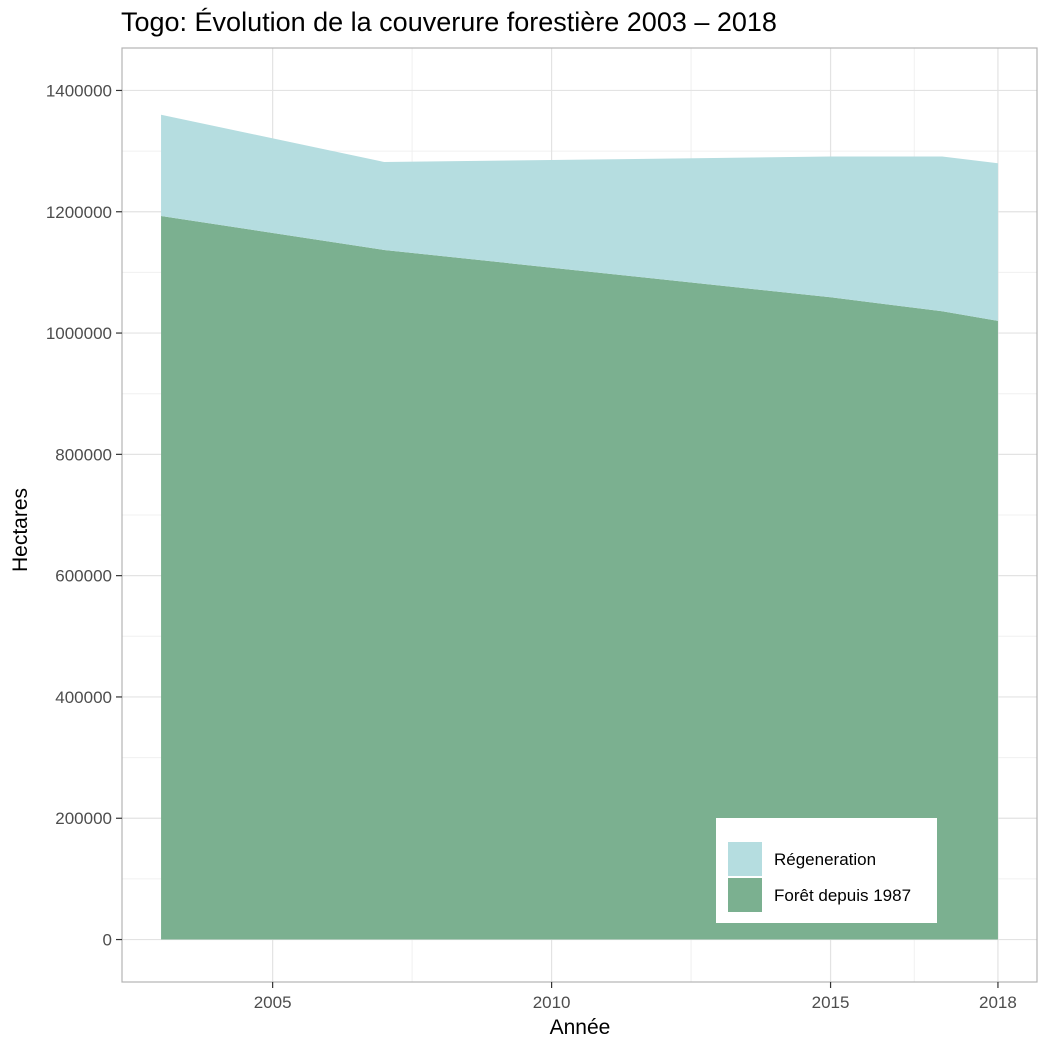  Describe the element at coordinates (83, 697) in the screenshot. I see `y-tick-label: 400000` at that location.